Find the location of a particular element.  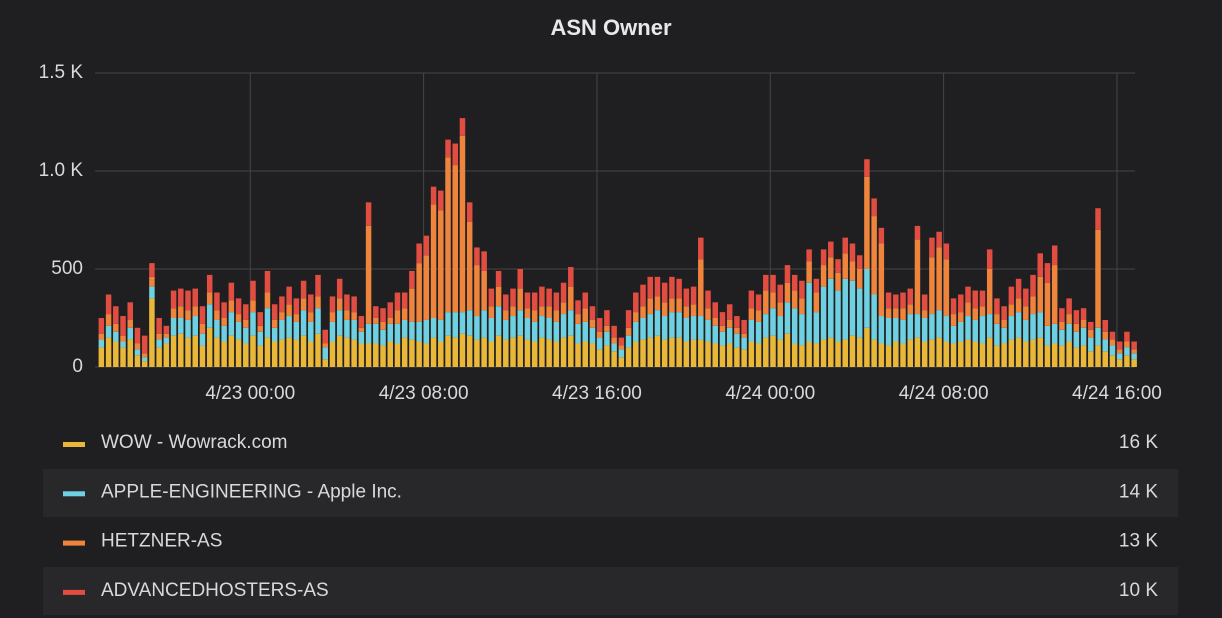

x-tick-label: 4/23 00:00 is located at coordinates (250, 393).